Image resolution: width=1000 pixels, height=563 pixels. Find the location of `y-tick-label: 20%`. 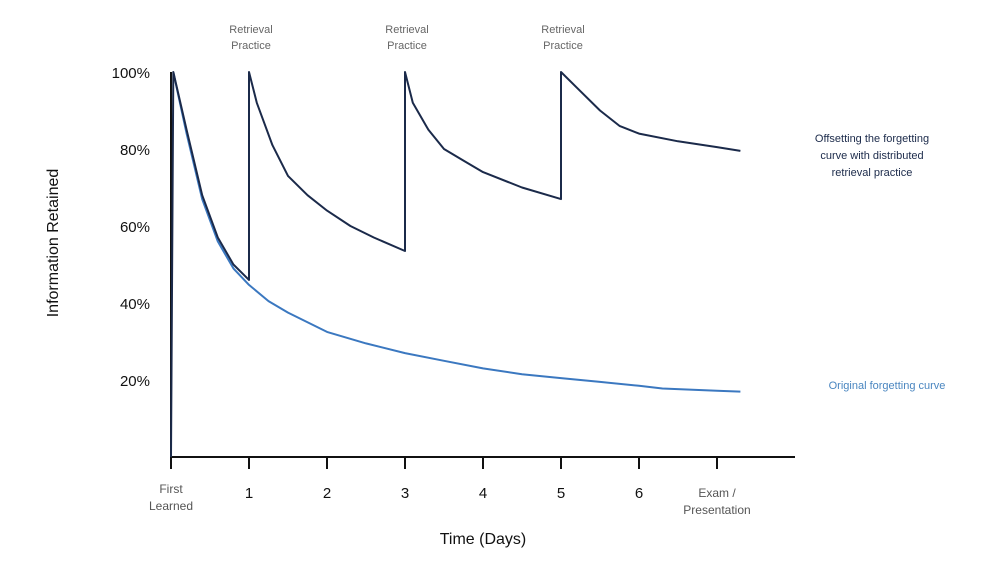

y-tick-label: 20% is located at coordinates (135, 381).